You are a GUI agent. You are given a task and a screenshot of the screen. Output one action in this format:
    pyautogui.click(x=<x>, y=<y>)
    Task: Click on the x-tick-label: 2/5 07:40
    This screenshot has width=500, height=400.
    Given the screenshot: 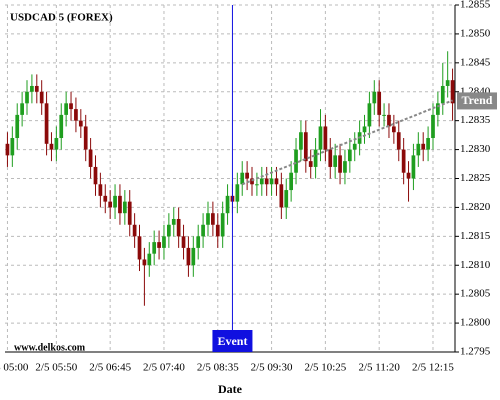 What is the action you would take?
    pyautogui.click(x=164, y=368)
    